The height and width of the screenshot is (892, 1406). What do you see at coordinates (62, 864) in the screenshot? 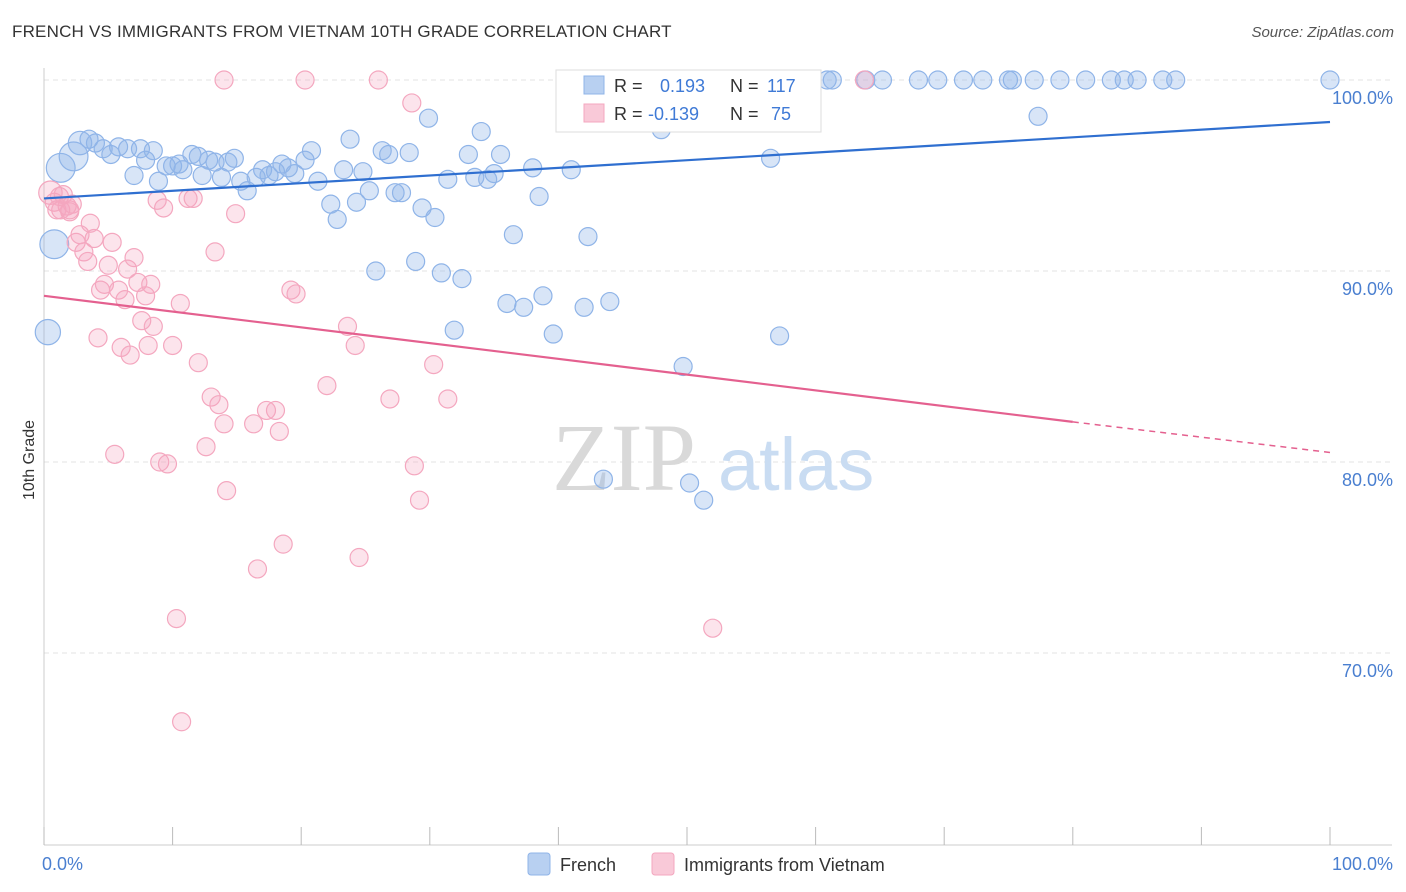
I see `x-tick-left: 0.0%` at bounding box center [62, 864].